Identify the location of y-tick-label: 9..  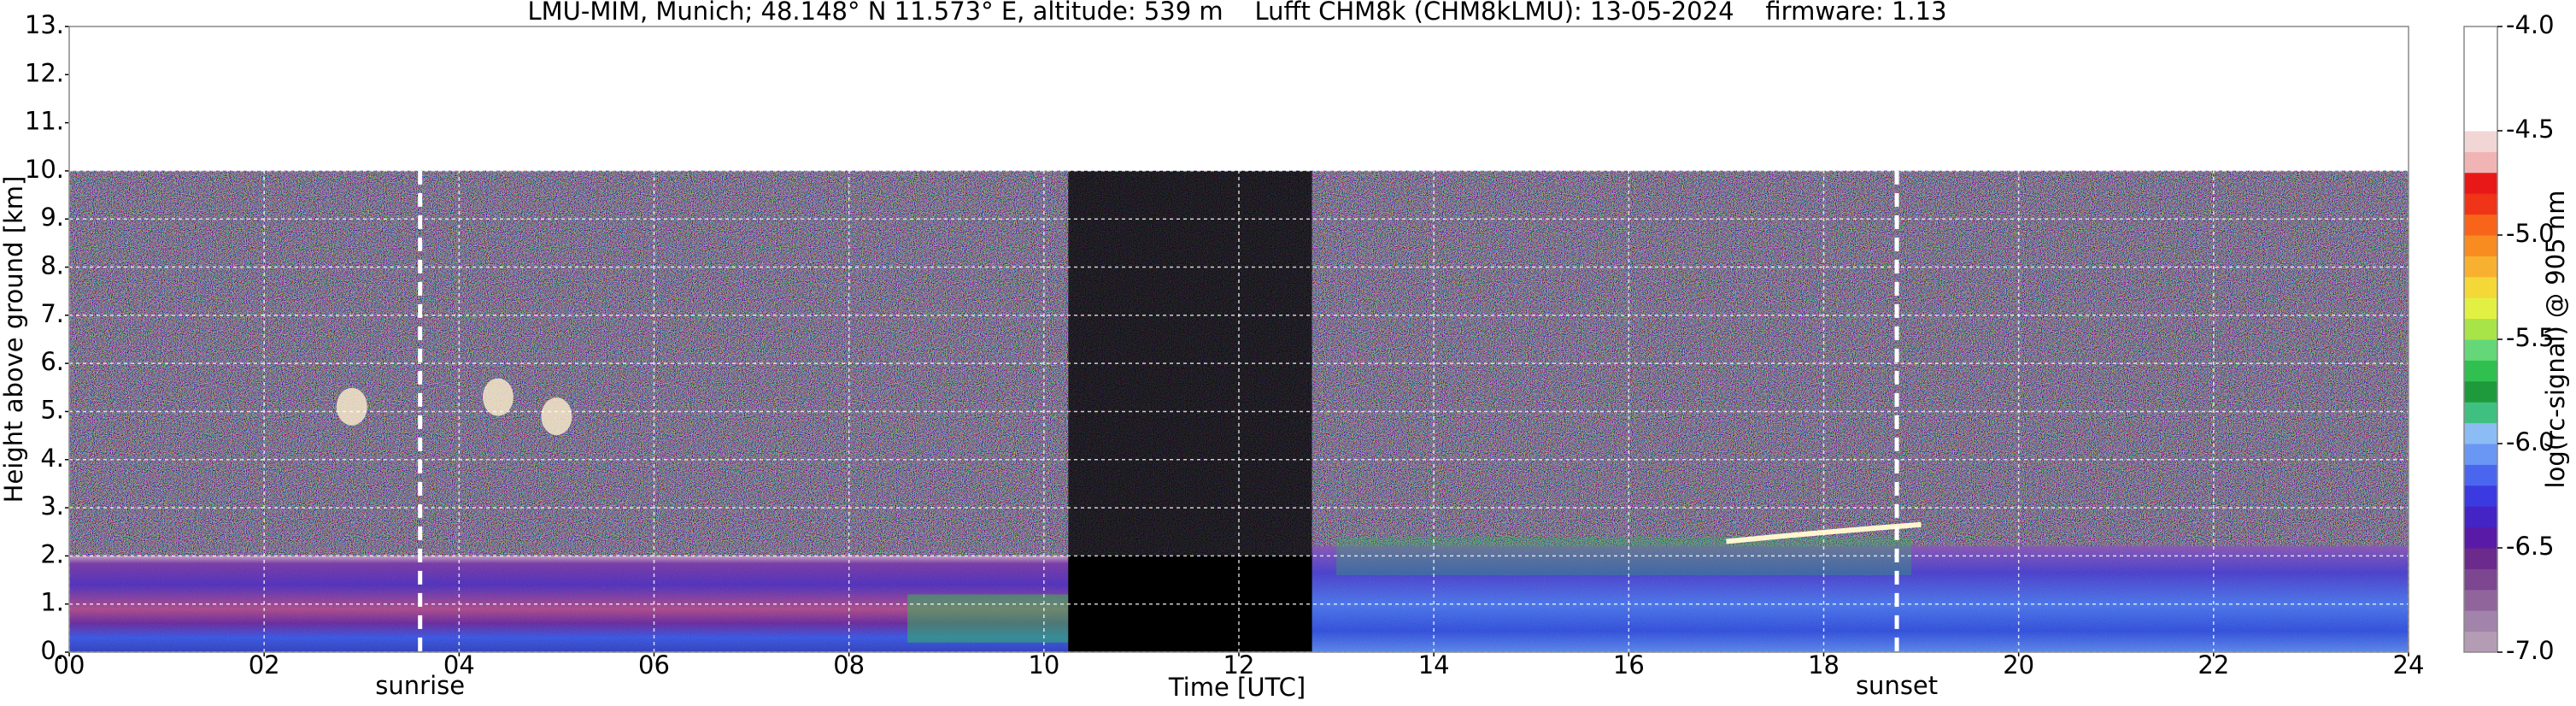
(52, 217).